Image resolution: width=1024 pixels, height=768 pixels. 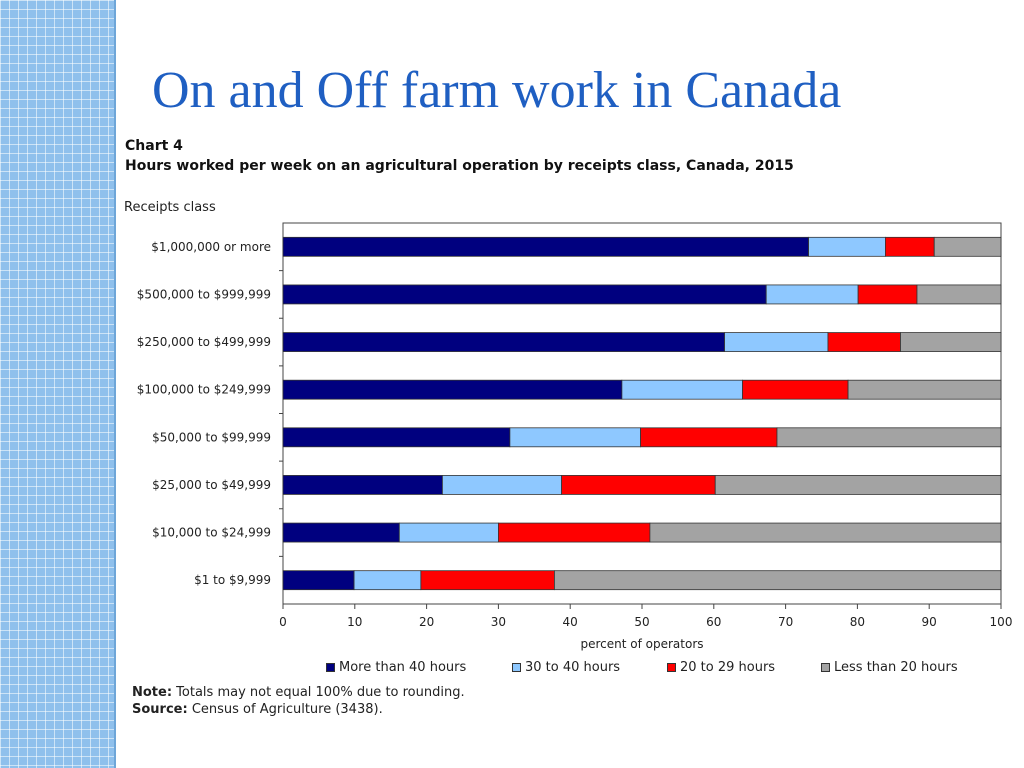 I want to click on legend-item: More than 40 hours, so click(x=396, y=667).